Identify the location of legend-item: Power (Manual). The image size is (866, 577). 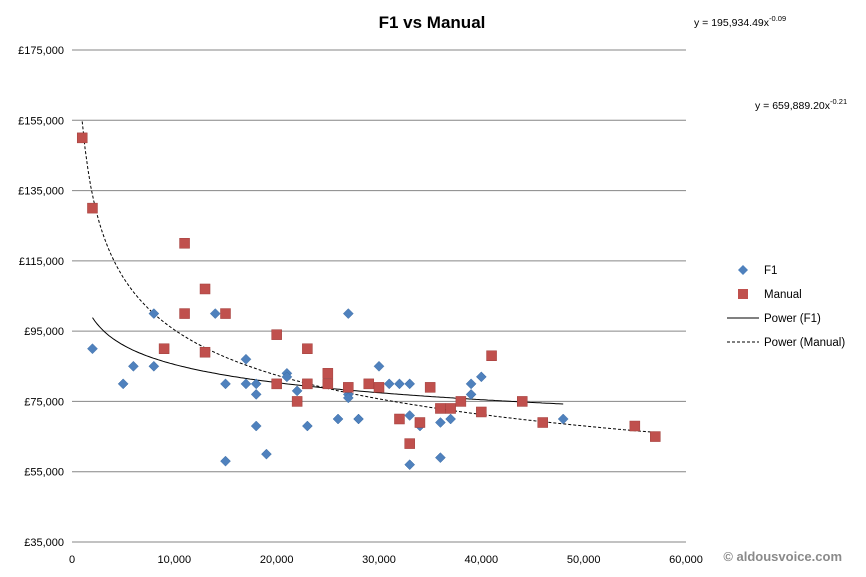
(786, 343).